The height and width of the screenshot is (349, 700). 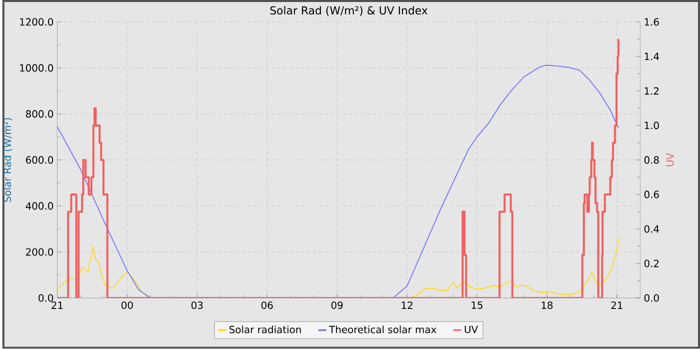 I want to click on y2-tick-label: 0.2, so click(x=651, y=264).